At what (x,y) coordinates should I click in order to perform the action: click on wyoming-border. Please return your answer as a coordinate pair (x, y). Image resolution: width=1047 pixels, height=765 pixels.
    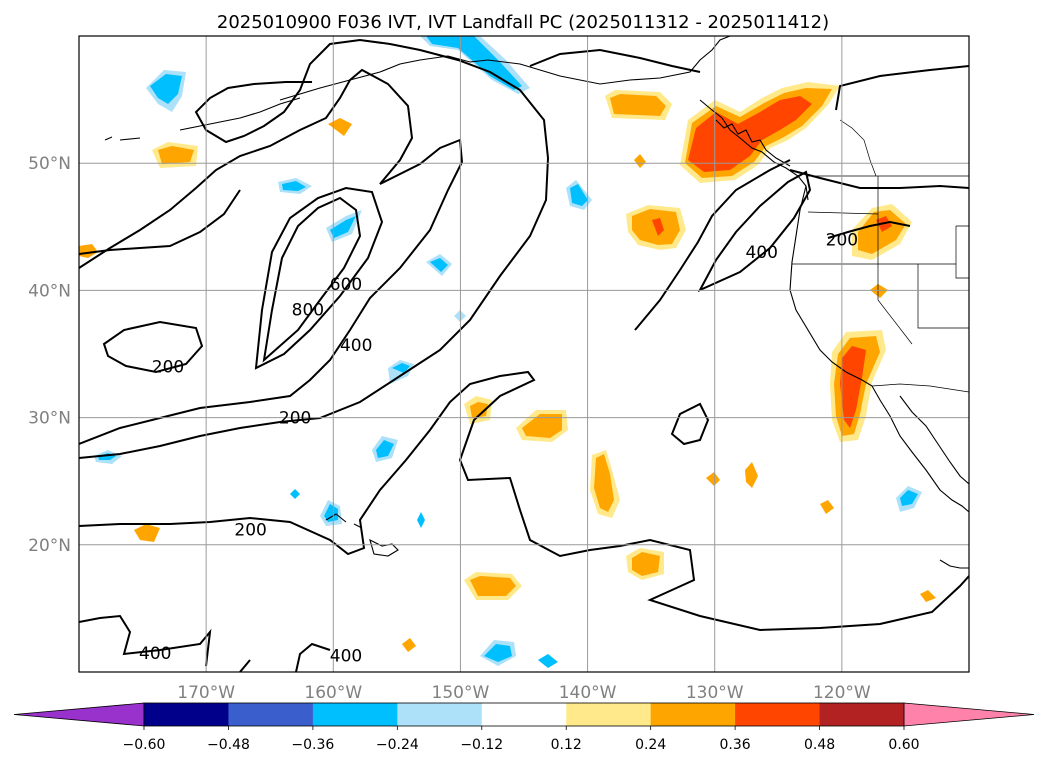
    Looking at the image, I should click on (962, 252).